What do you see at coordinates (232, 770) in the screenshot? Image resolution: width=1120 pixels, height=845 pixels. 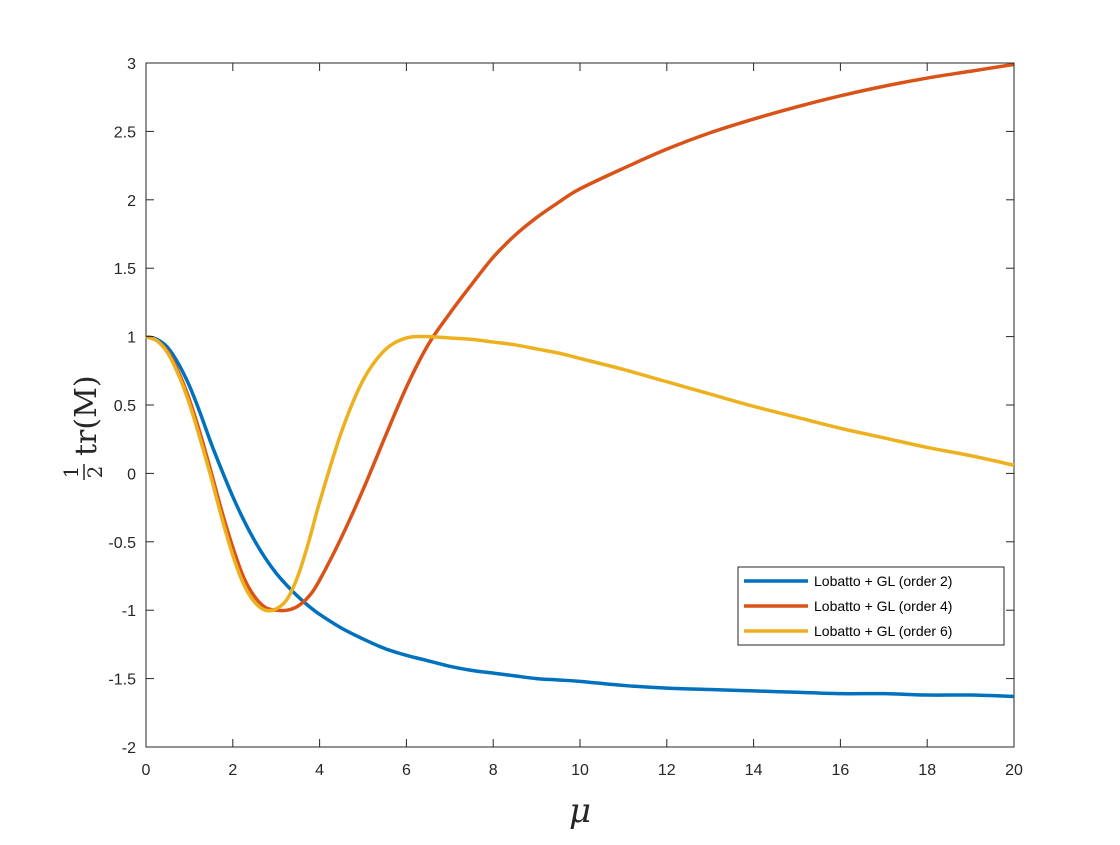 I see `x-tick-label: 2` at bounding box center [232, 770].